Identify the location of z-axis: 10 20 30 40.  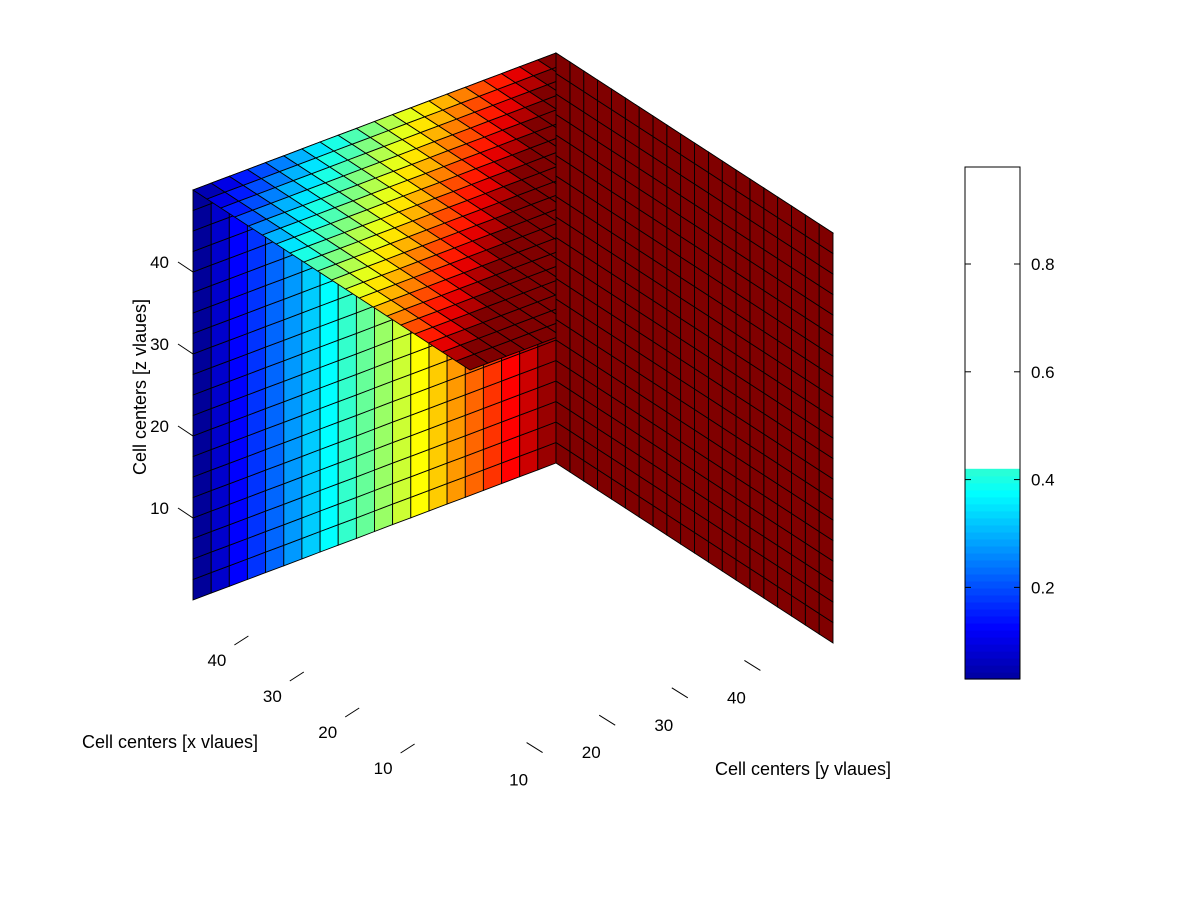
(172, 386).